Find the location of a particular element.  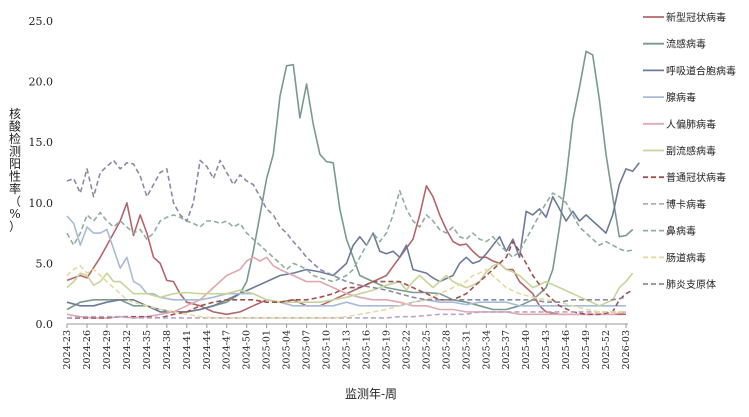

x-tick-label: 2025-46 is located at coordinates (566, 349).